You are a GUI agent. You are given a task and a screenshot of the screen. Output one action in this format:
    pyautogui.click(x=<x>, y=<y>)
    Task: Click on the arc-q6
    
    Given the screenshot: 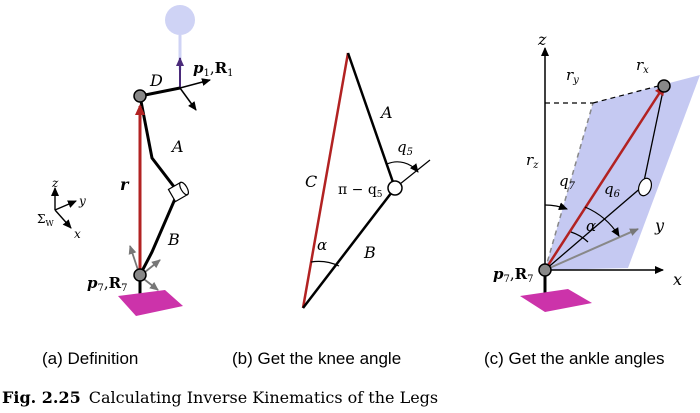 What is the action you would take?
    pyautogui.click(x=602, y=221)
    